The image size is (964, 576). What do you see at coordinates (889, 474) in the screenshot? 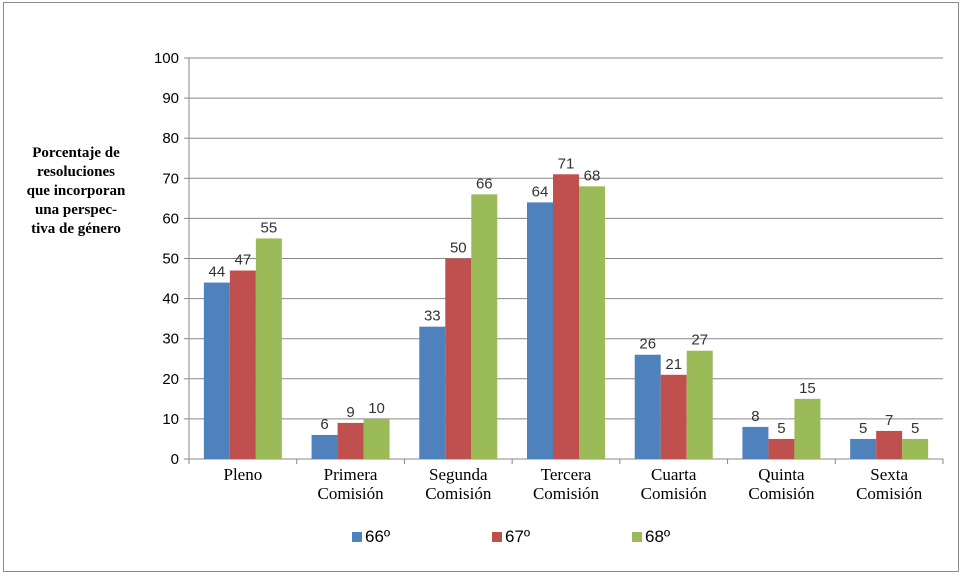
I see `category-label: Sexta` at bounding box center [889, 474].